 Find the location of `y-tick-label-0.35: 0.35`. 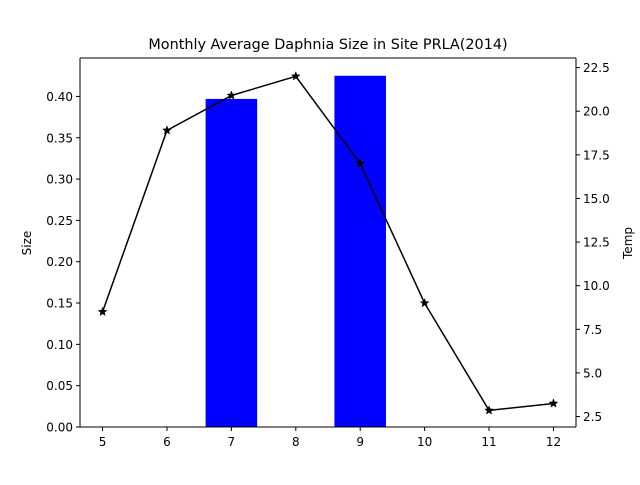

y-tick-label-0.35: 0.35 is located at coordinates (59, 138).